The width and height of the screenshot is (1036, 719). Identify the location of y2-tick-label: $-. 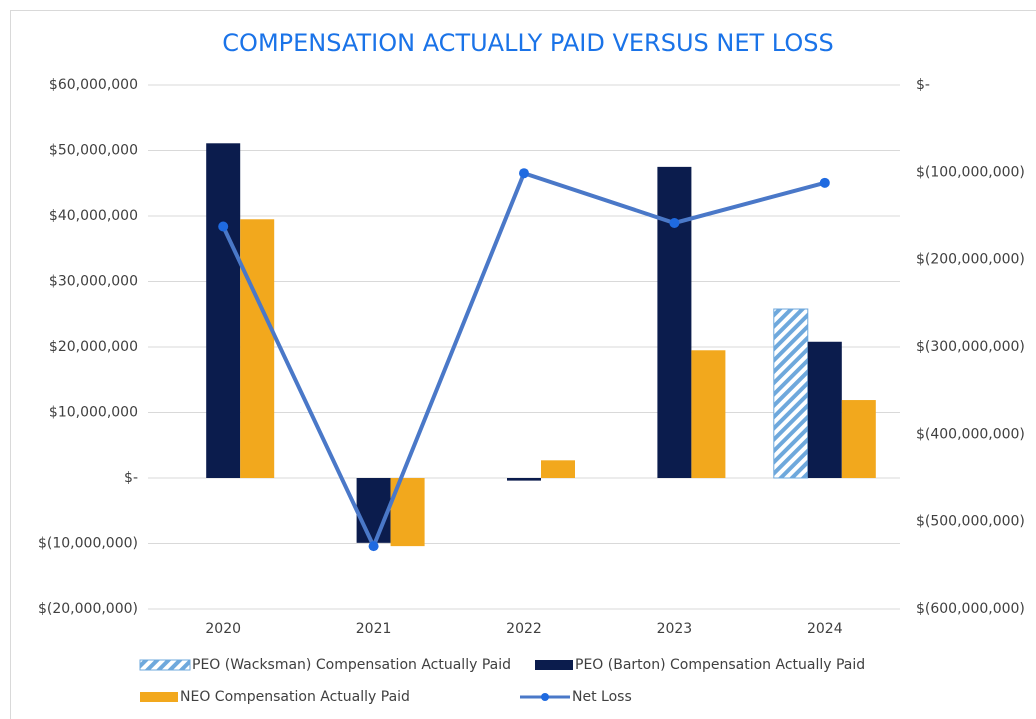
(923, 85).